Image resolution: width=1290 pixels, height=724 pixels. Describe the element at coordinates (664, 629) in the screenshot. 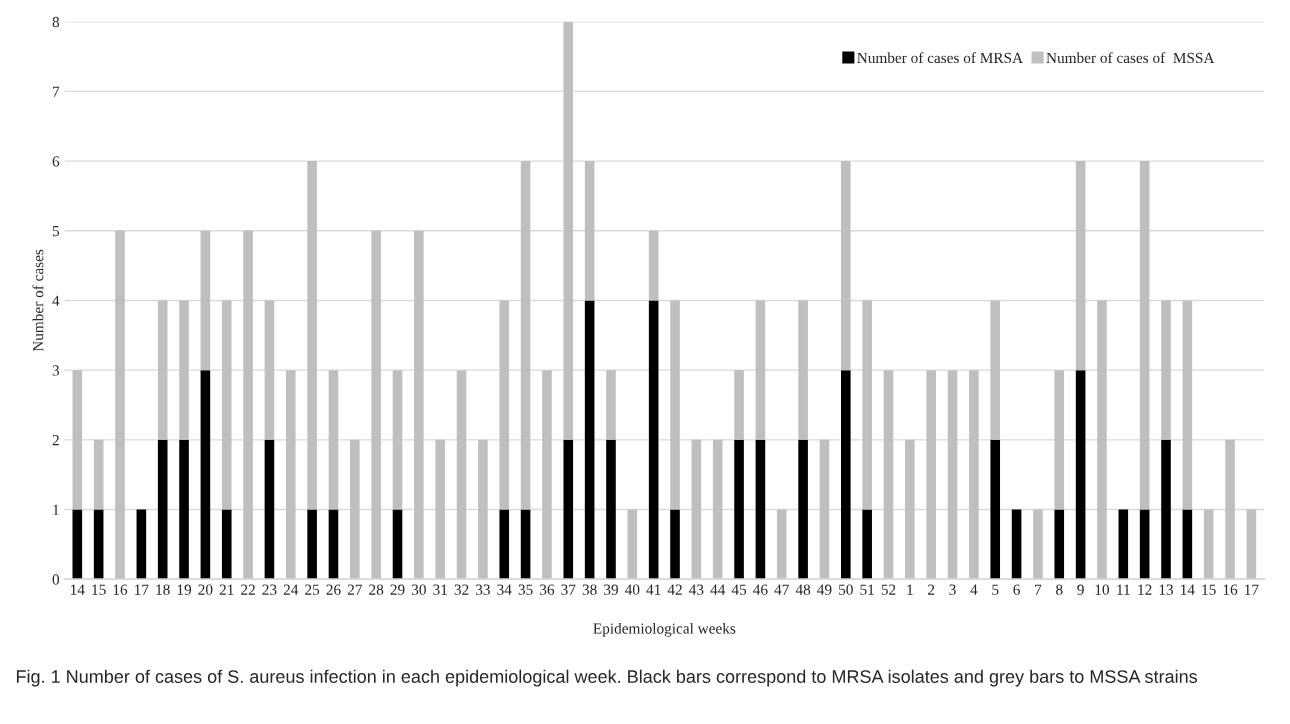

I see `x-axis-title: Epidemiological weeks` at that location.